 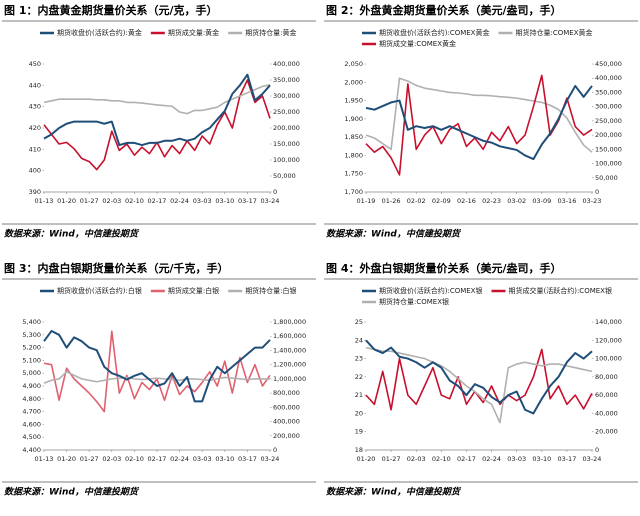 I want to click on y2-tick-label: 50,000, so click(x=606, y=178).